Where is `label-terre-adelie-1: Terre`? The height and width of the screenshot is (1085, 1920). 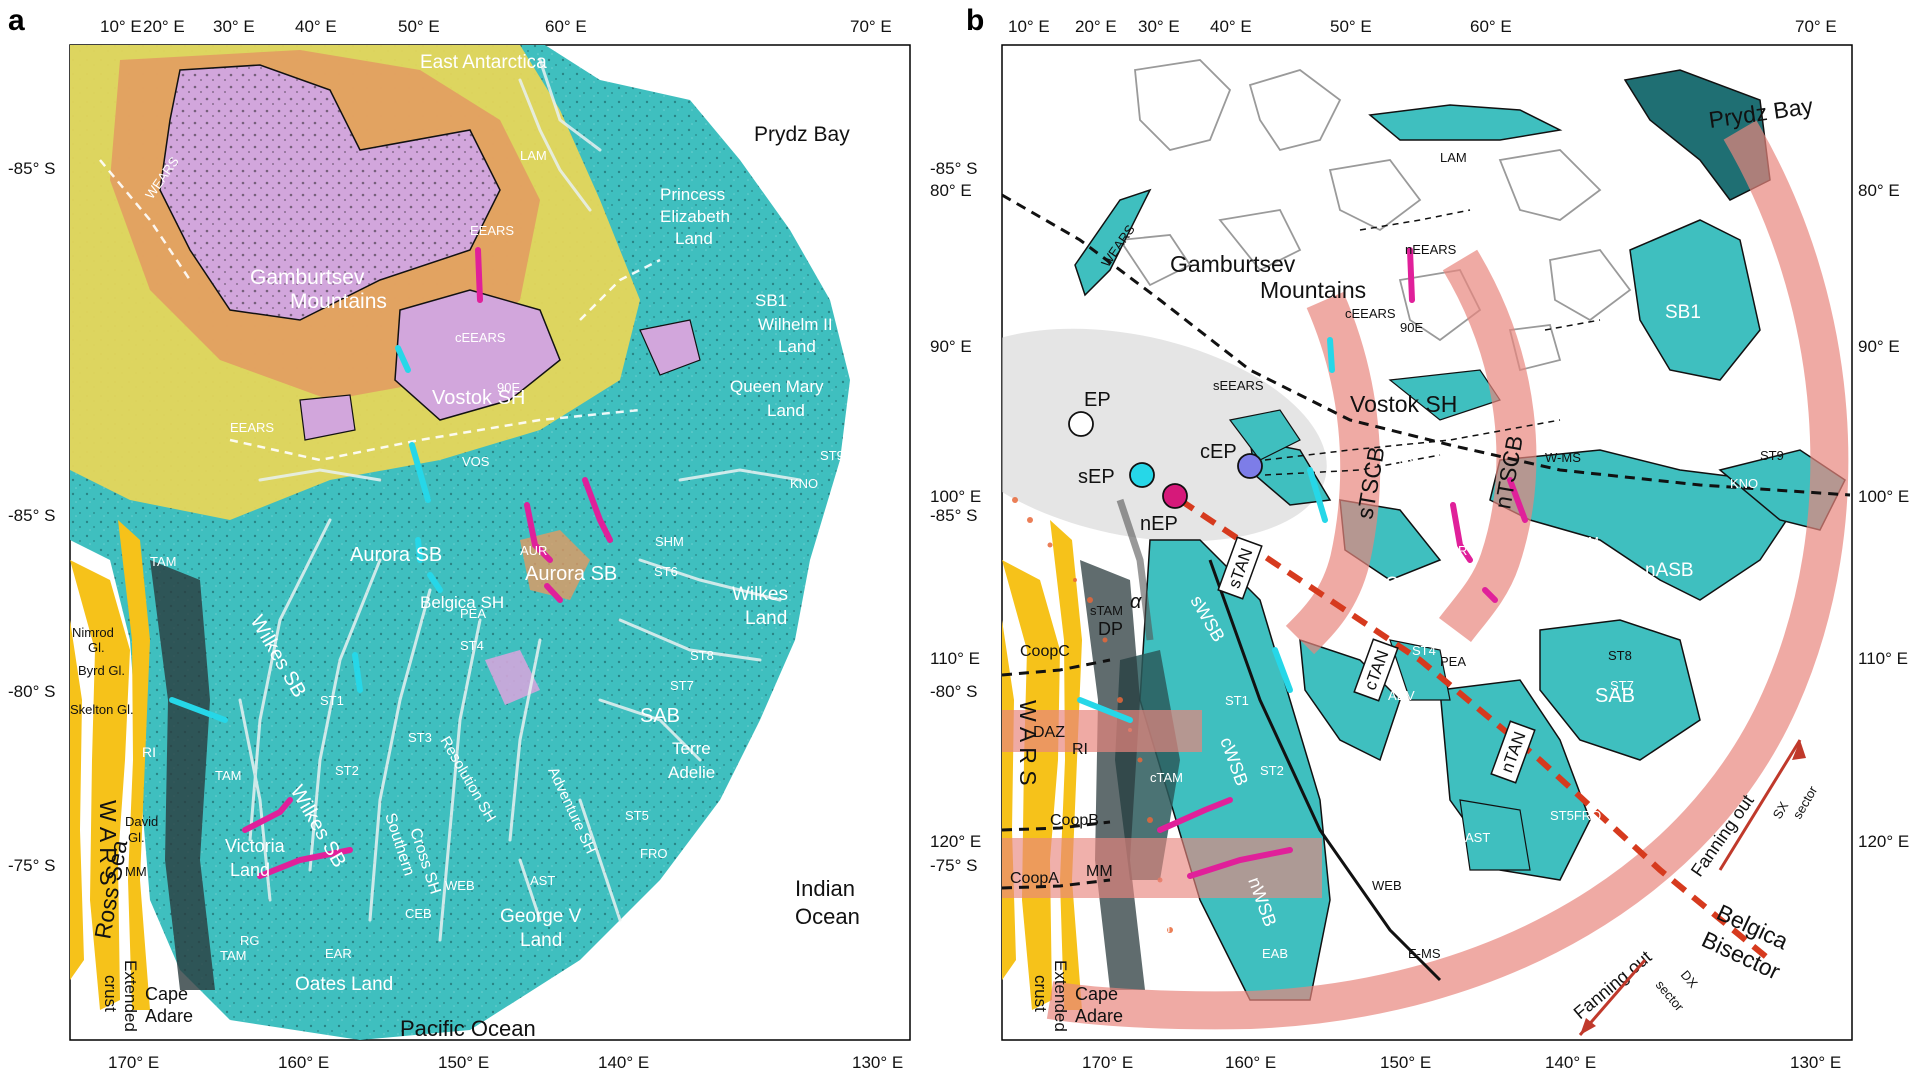 label-terre-adelie-1: Terre is located at coordinates (691, 748).